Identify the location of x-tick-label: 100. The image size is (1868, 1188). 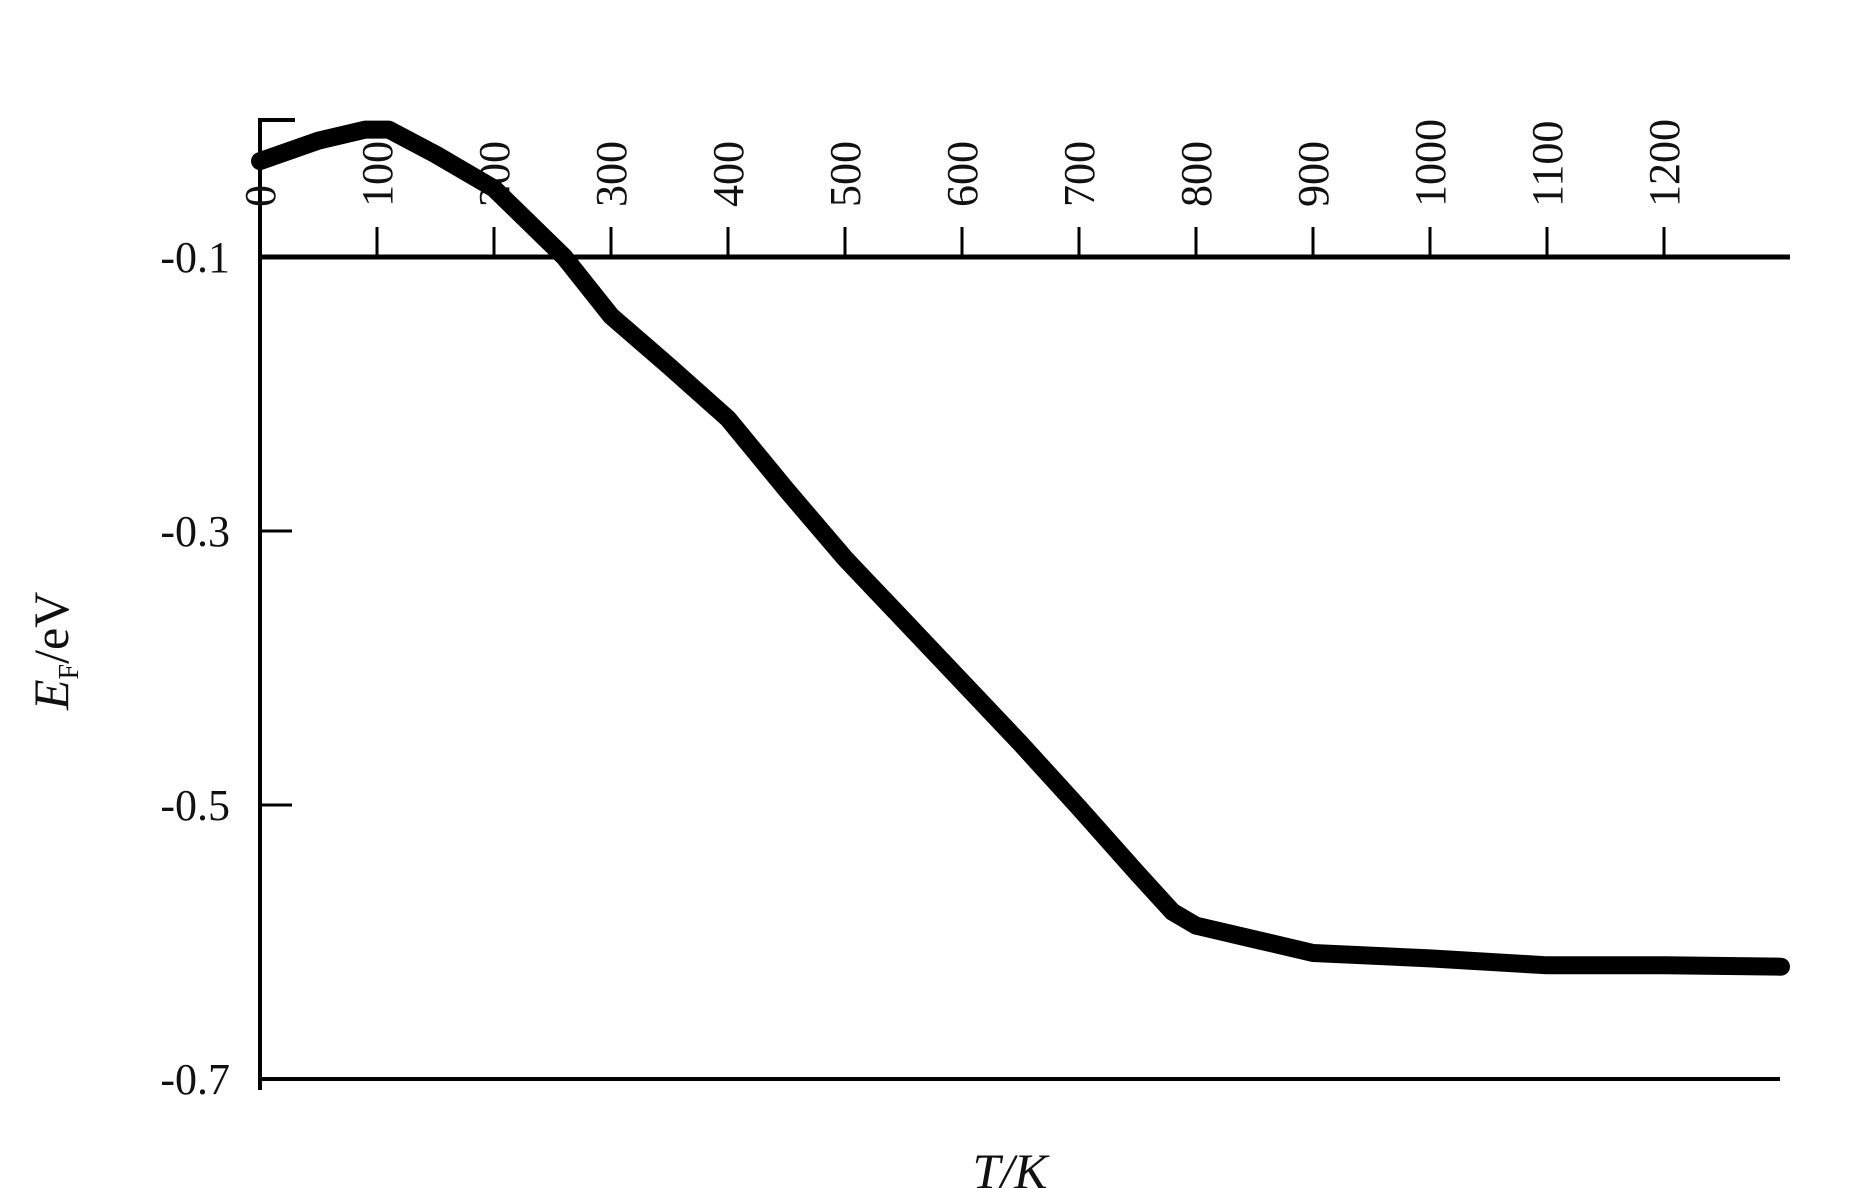
(377, 174).